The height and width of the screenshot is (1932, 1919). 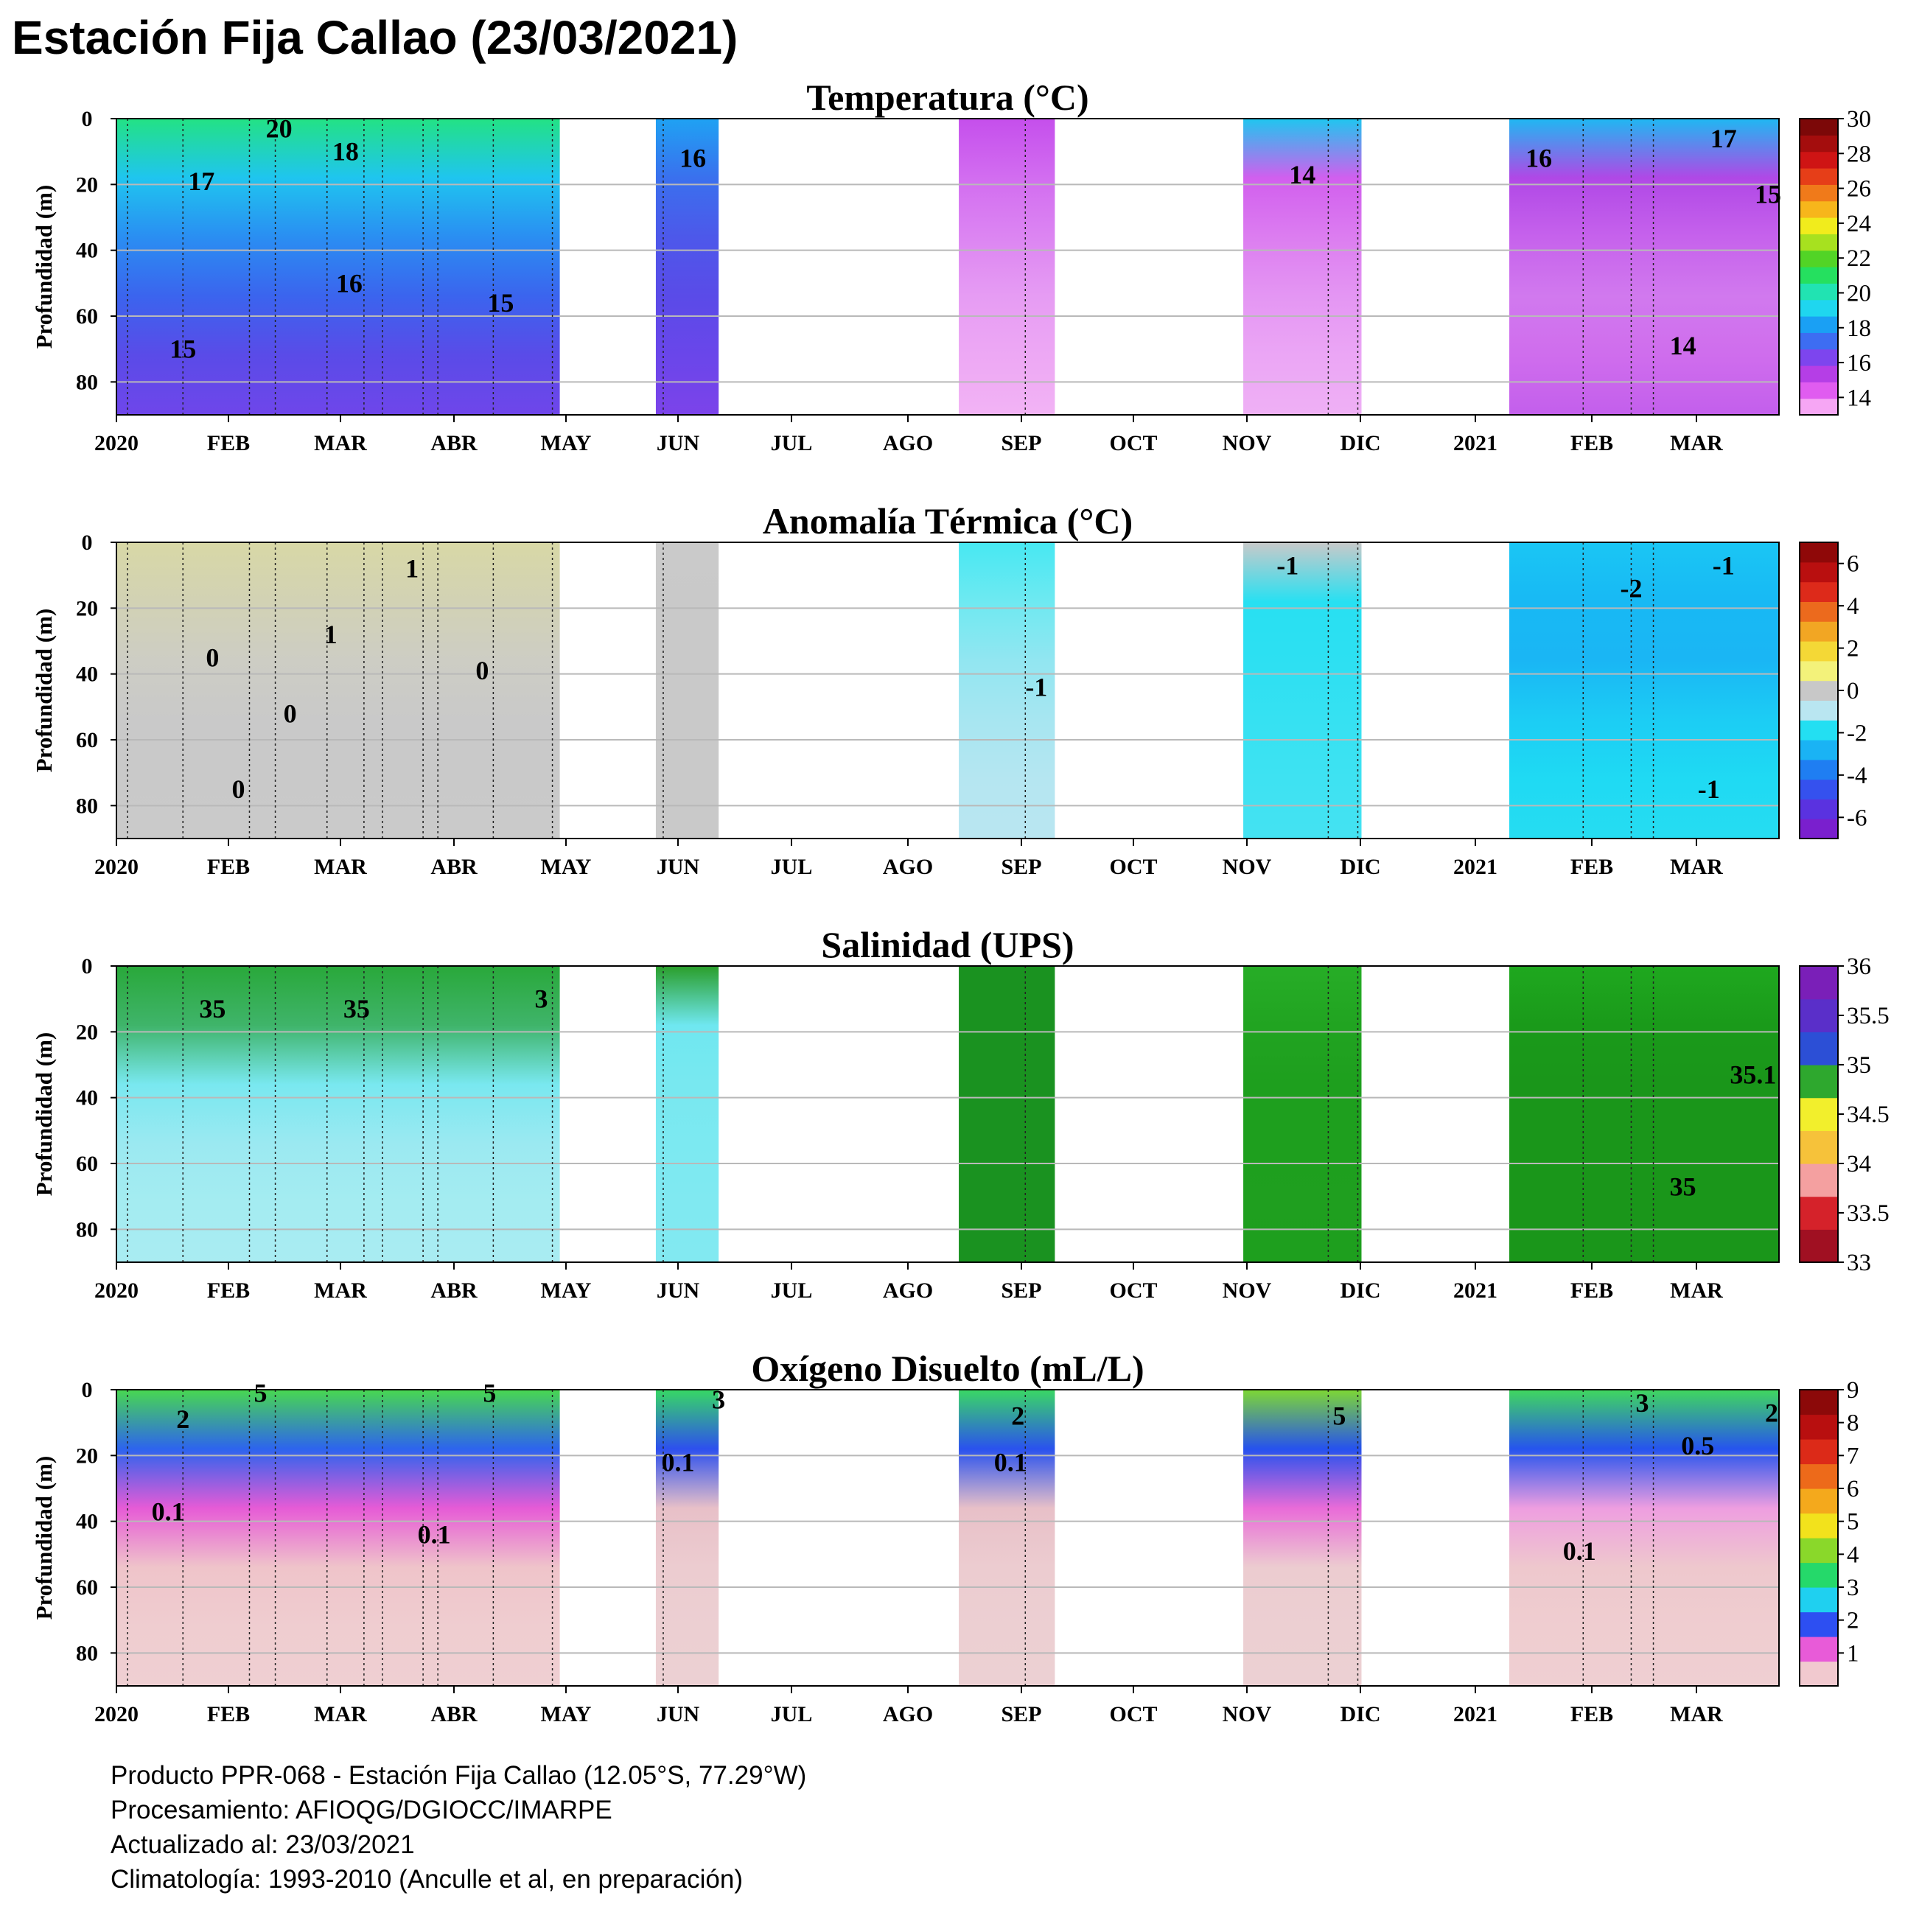 I want to click on panel-title: Oxígeno Disuelto (mL/L), so click(x=947, y=1368).